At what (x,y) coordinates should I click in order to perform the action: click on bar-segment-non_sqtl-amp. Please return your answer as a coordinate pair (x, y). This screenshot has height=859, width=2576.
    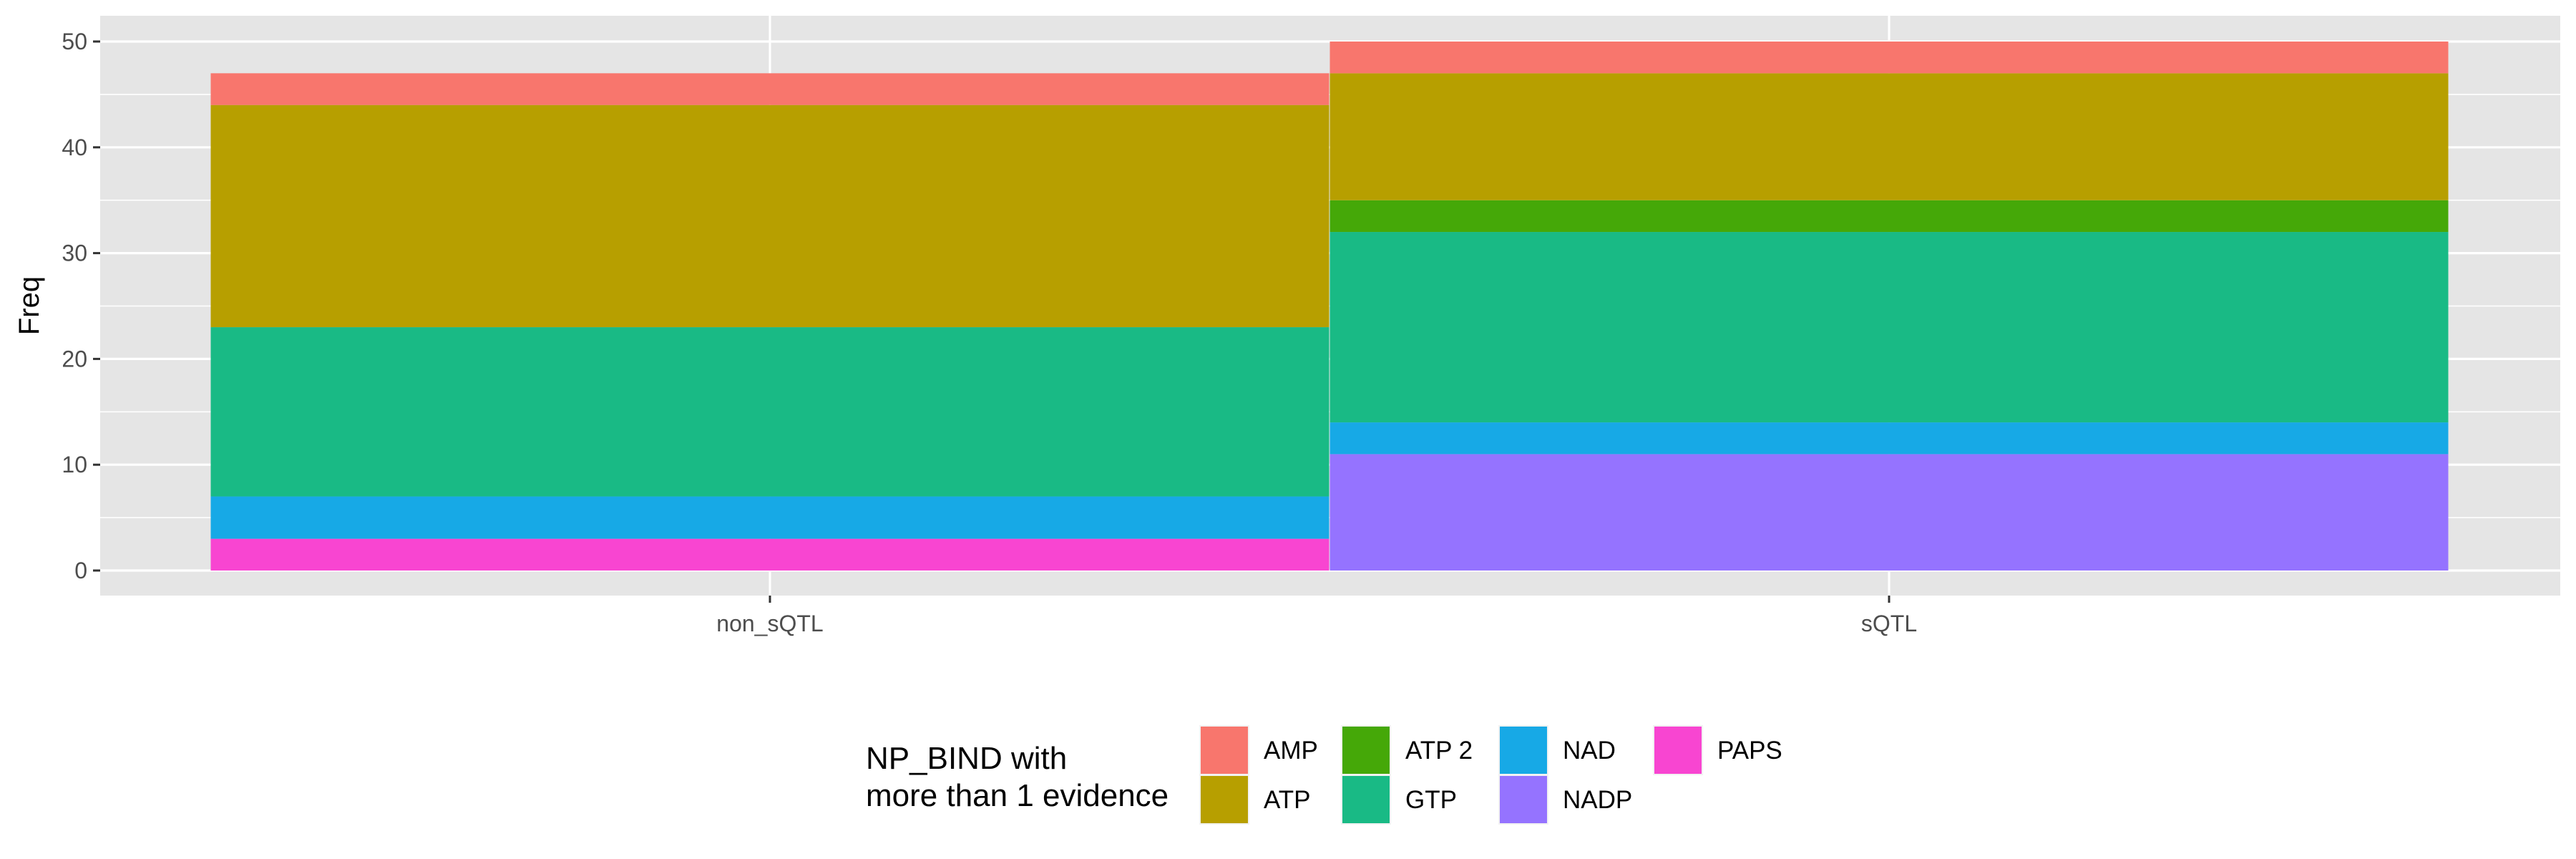
    Looking at the image, I should click on (770, 89).